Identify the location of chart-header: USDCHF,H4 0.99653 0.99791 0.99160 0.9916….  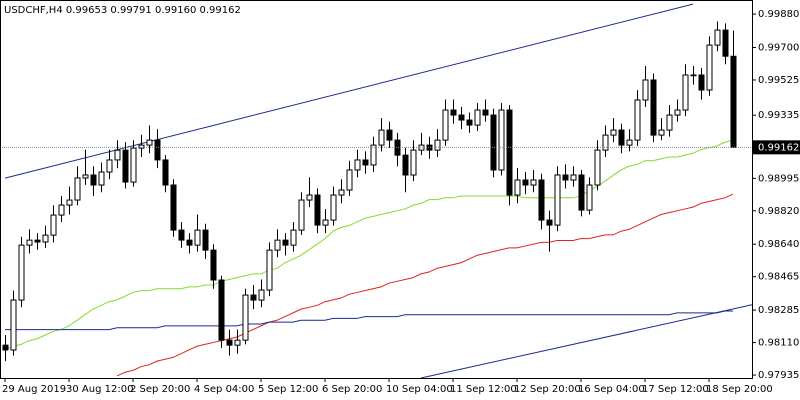
(122, 10).